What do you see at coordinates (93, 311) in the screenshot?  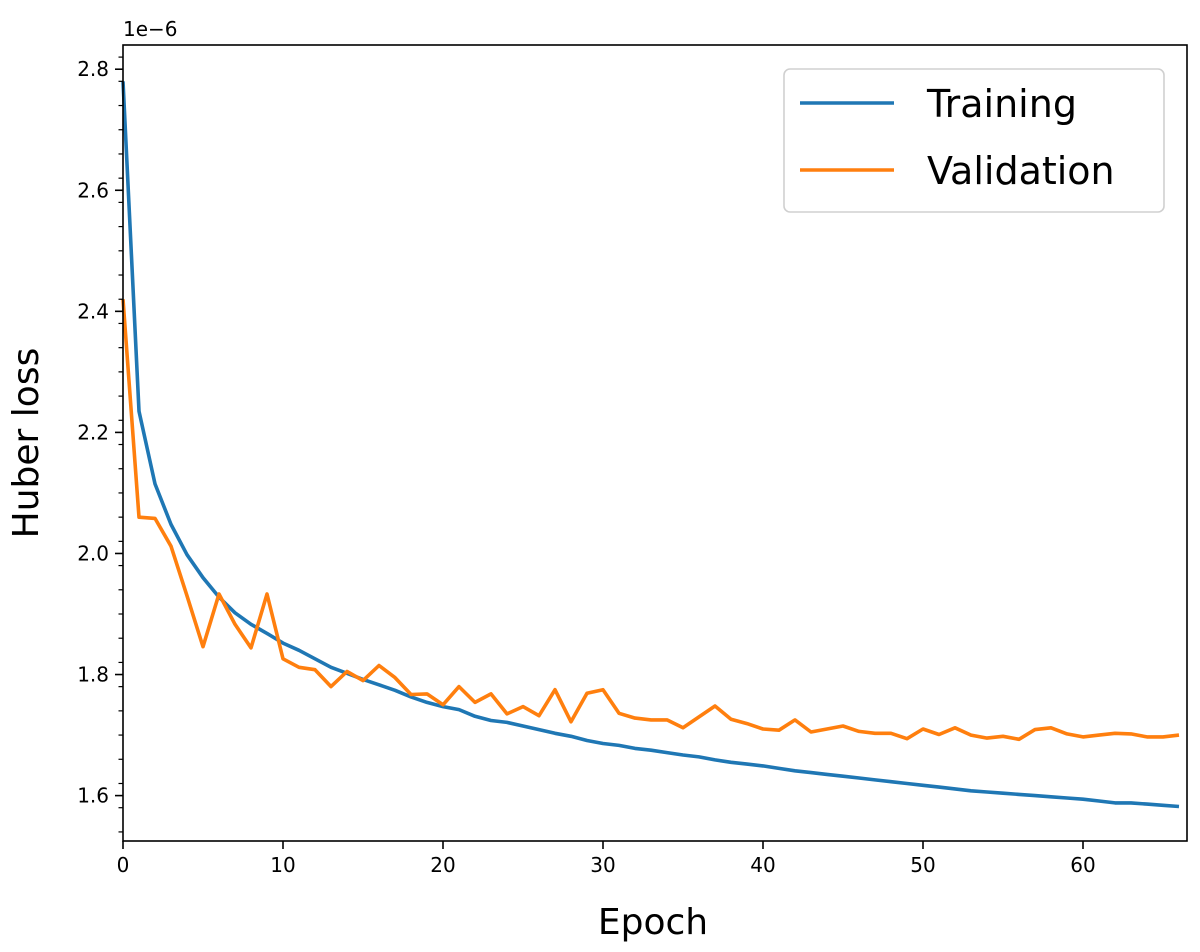 I see `y-tick-label: 2.4` at bounding box center [93, 311].